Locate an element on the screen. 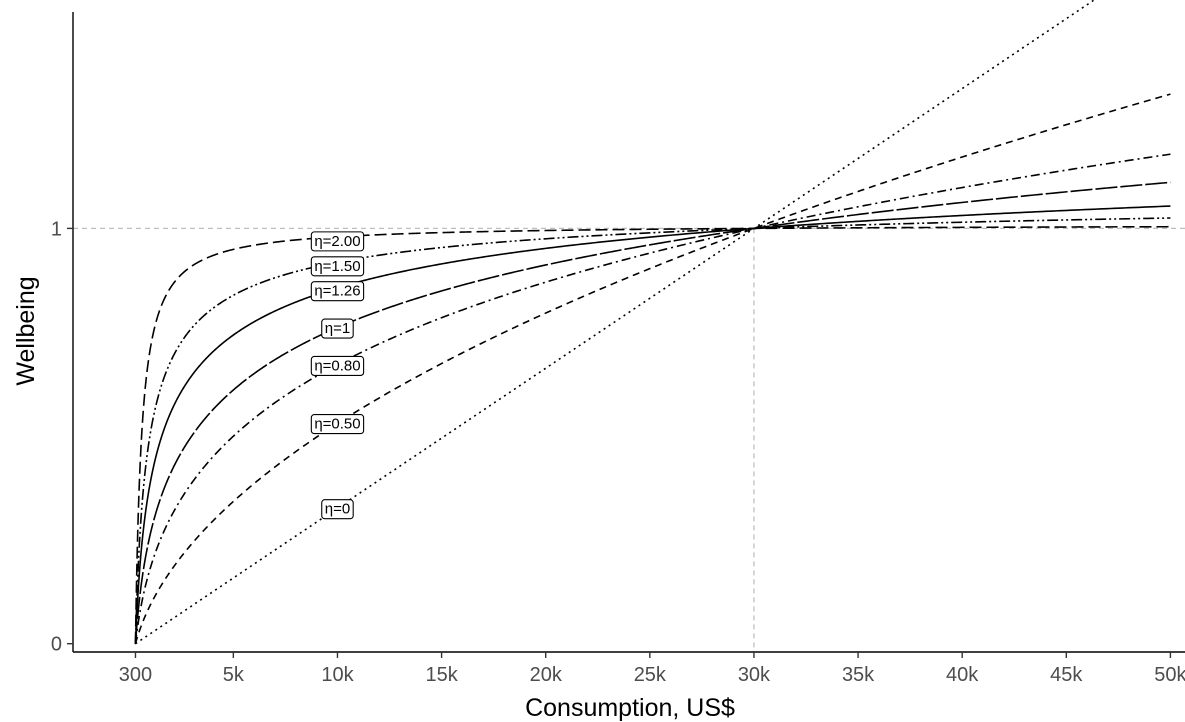 This screenshot has width=1185, height=722. y-axis-title: Wellbeing is located at coordinates (26, 330).